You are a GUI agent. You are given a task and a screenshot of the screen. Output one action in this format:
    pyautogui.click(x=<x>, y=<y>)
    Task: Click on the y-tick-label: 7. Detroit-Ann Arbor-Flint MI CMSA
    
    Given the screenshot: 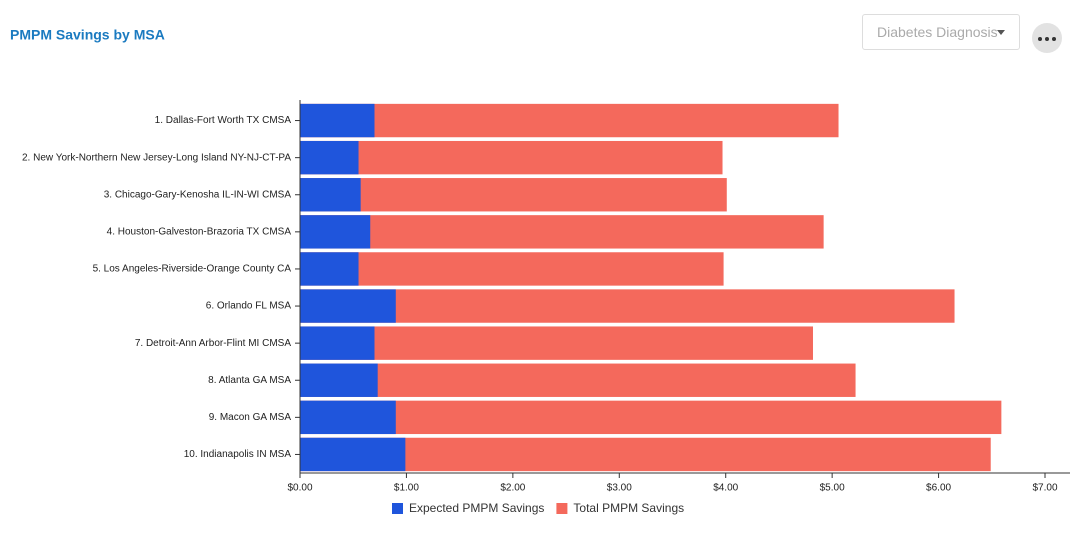 What is the action you would take?
    pyautogui.click(x=213, y=343)
    